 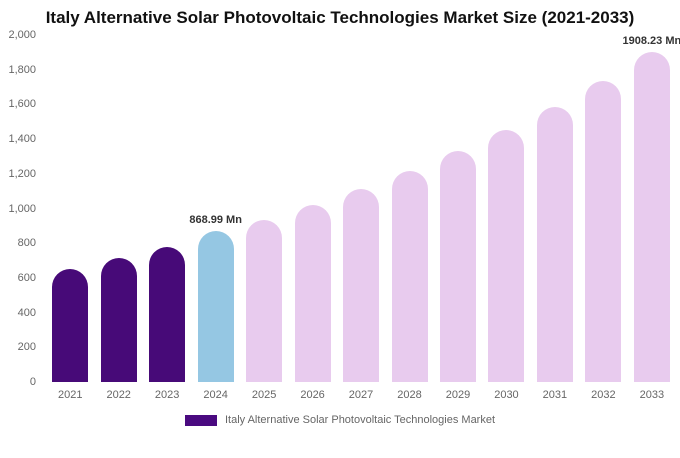 I want to click on x-tick-label-2026: 2026, so click(x=312, y=395).